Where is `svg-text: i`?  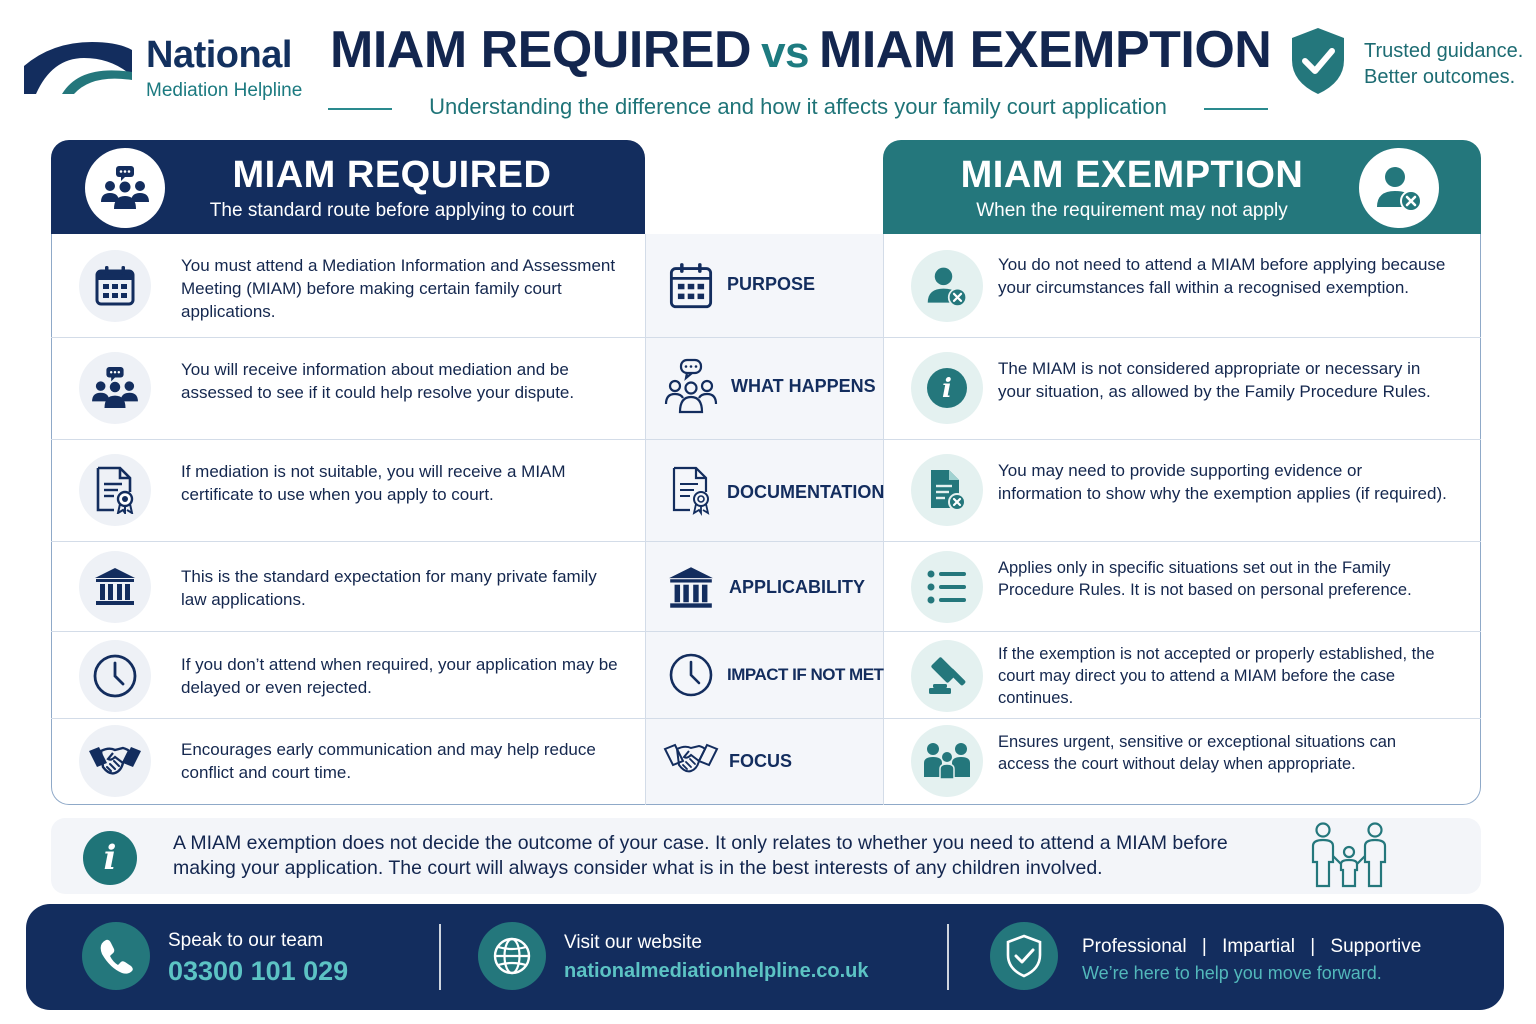 svg-text: i is located at coordinates (947, 389).